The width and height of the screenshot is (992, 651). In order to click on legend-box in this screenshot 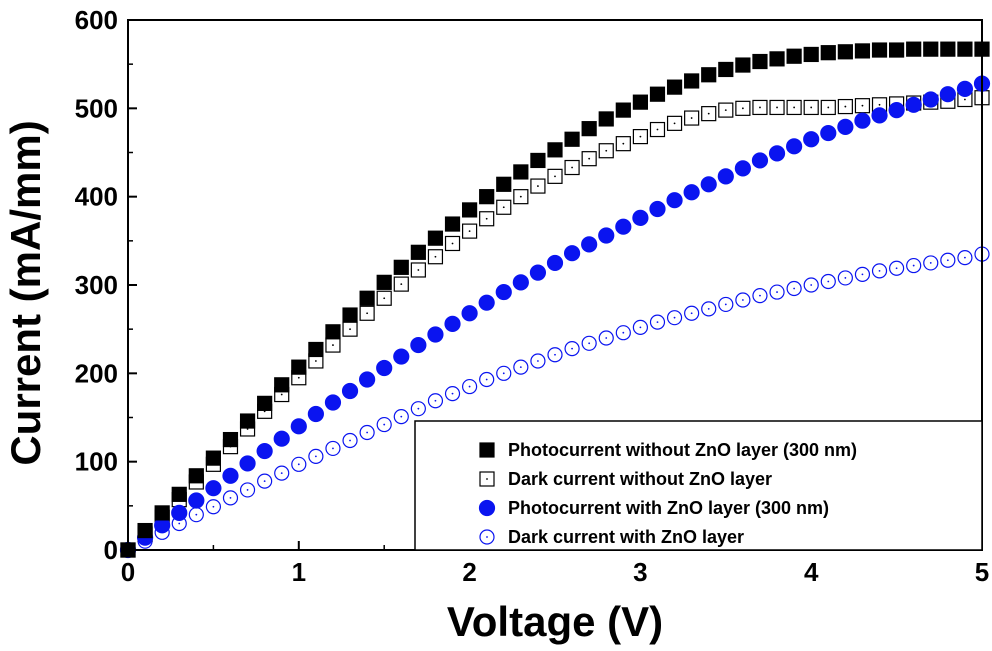, I will do `click(698, 485)`.